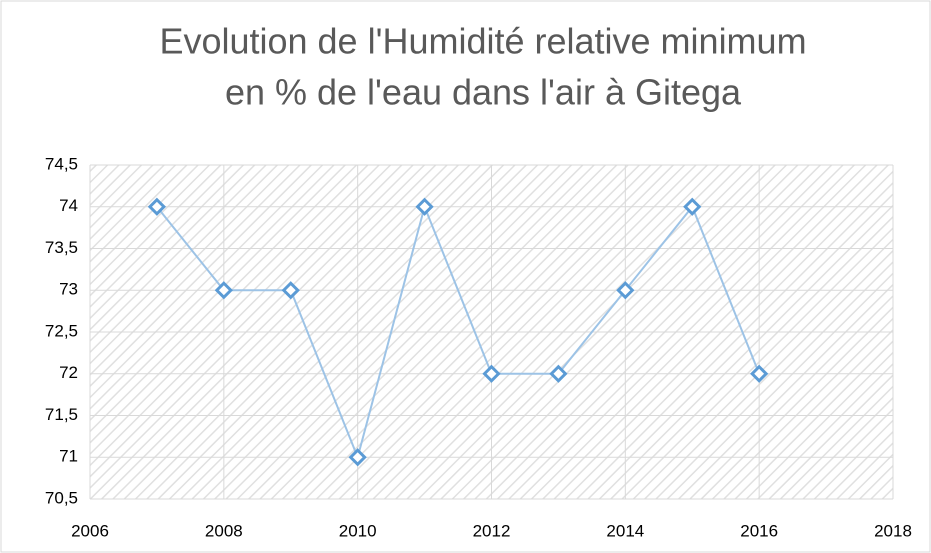  I want to click on x-tick-label: 2018, so click(893, 530).